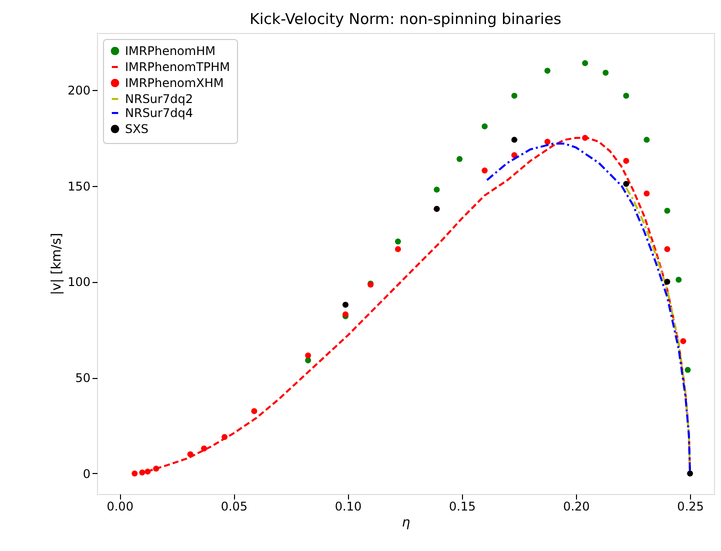 This screenshot has height=551, width=721. Describe the element at coordinates (177, 67) in the screenshot. I see `legend-label: IMRPhenomTPHM` at that location.